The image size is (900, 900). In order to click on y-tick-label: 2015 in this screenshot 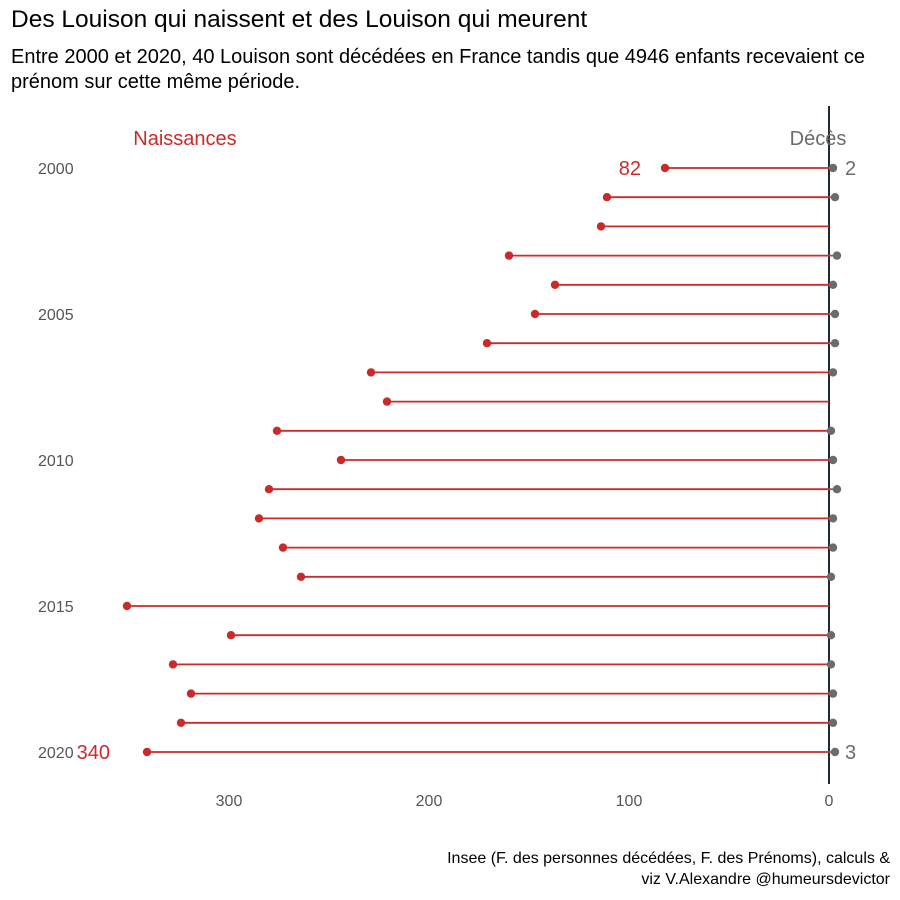, I will do `click(56, 607)`.